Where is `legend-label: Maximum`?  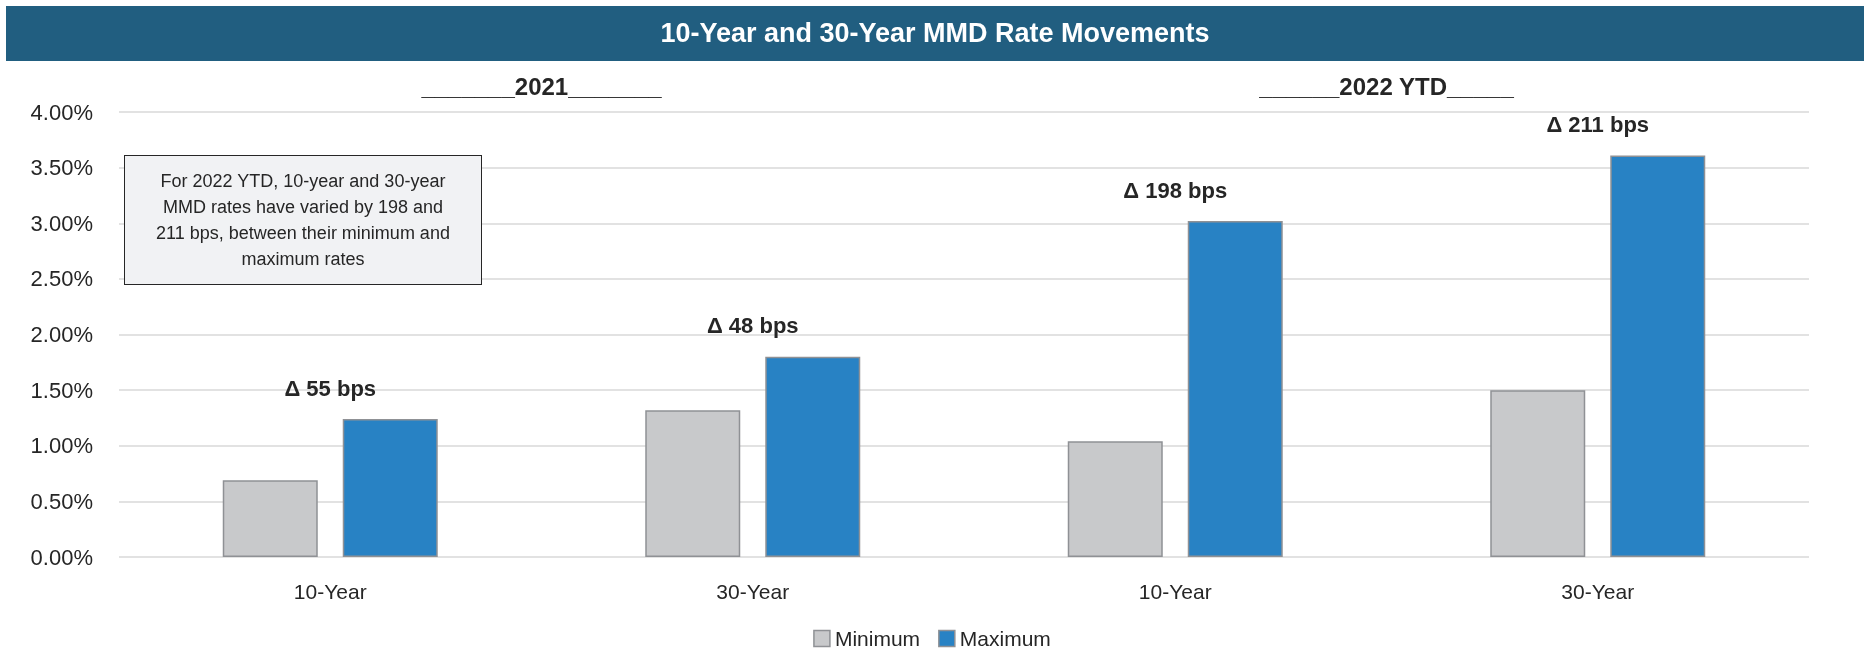 legend-label: Maximum is located at coordinates (1005, 638).